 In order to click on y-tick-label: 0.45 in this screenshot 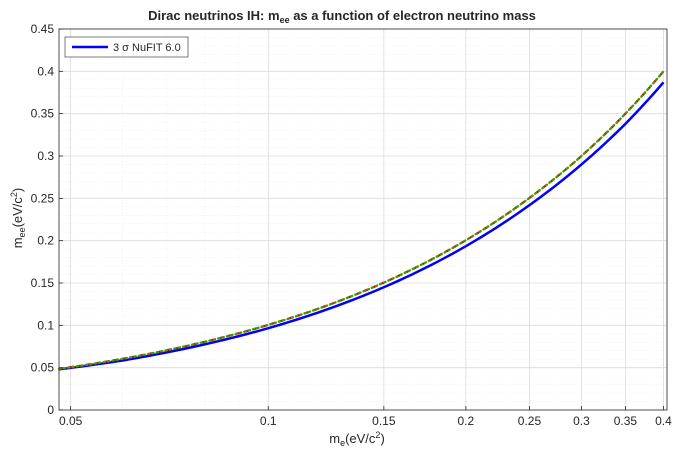, I will do `click(43, 29)`.